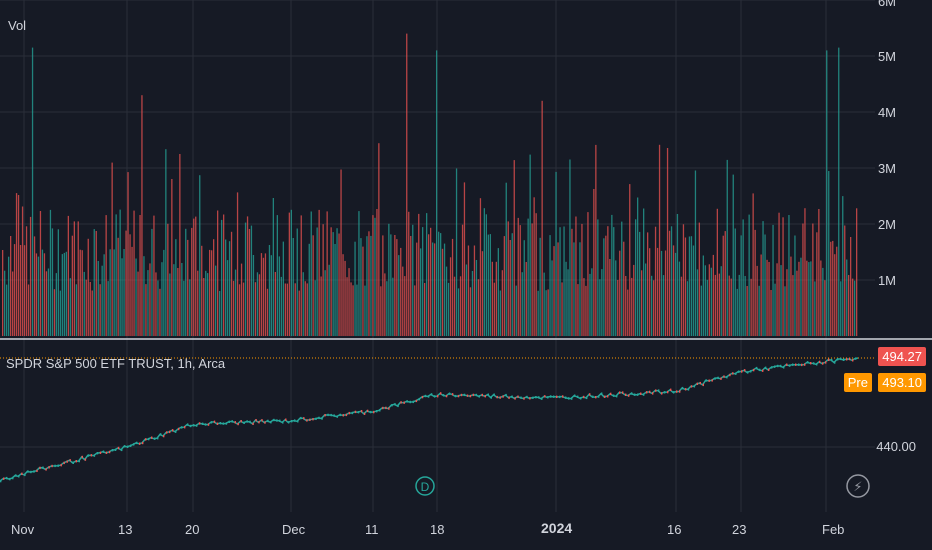 This screenshot has width=932, height=550. Describe the element at coordinates (902, 356) in the screenshot. I see `last-price-tag: 494.27` at that location.